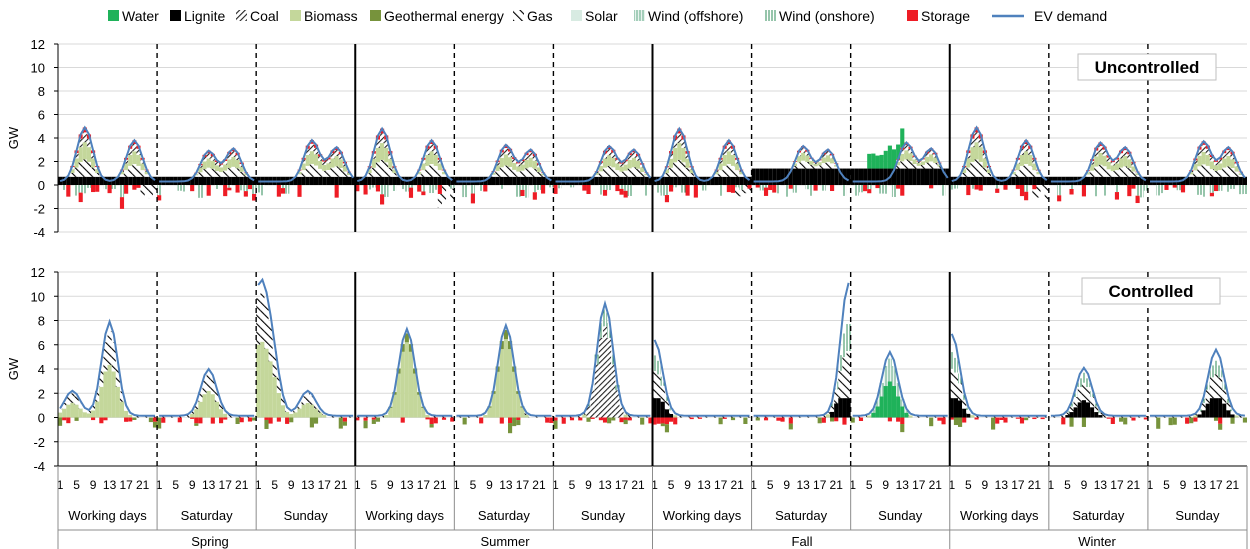 The height and width of the screenshot is (549, 1250). I want to click on bar-windoff, so click(877, 403).